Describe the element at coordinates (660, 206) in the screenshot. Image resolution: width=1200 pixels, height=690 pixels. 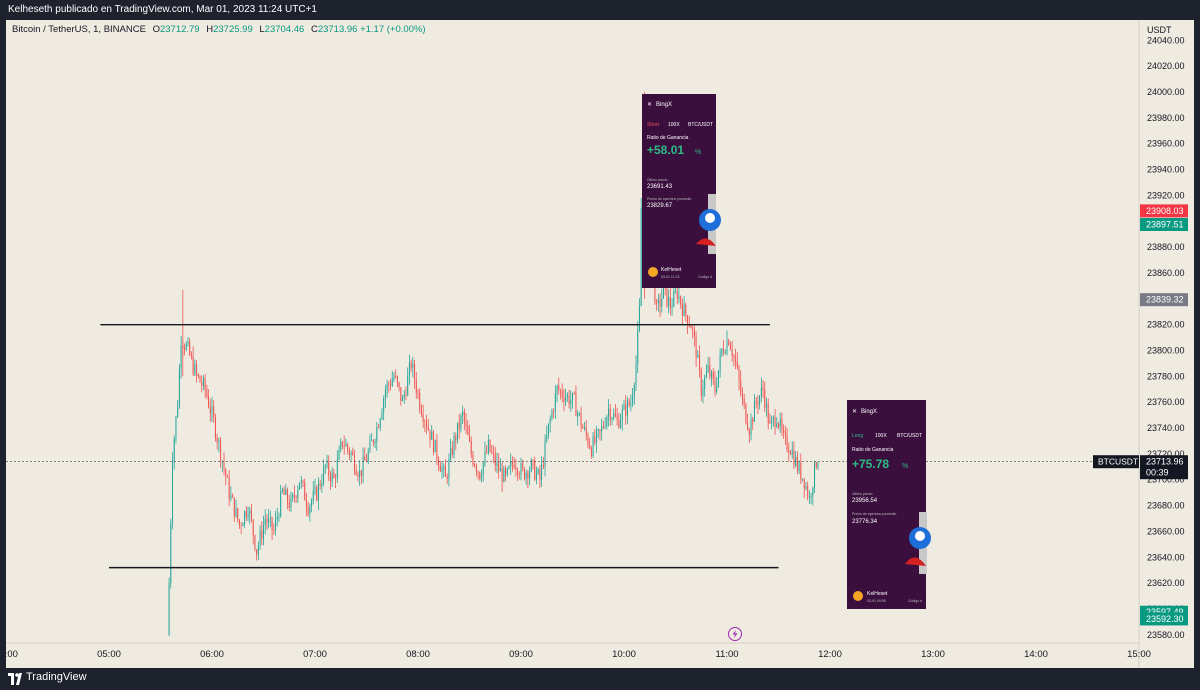
I see `card-price2-value: 23829.67` at that location.